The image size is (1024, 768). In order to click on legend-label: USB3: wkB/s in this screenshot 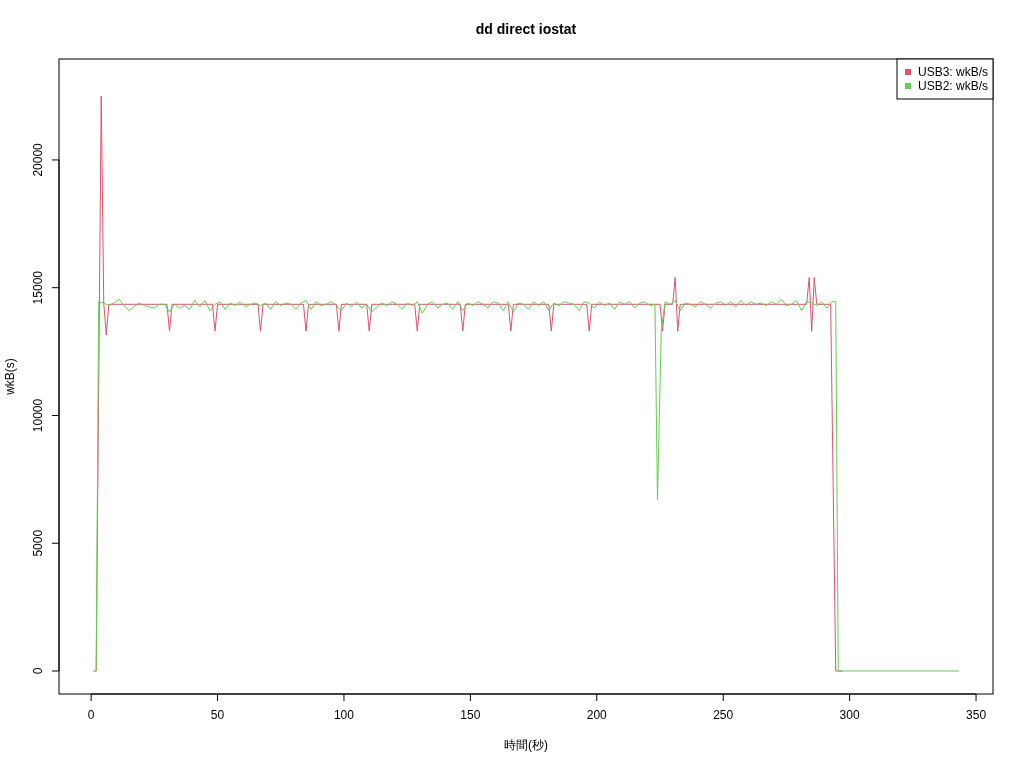, I will do `click(953, 72)`.